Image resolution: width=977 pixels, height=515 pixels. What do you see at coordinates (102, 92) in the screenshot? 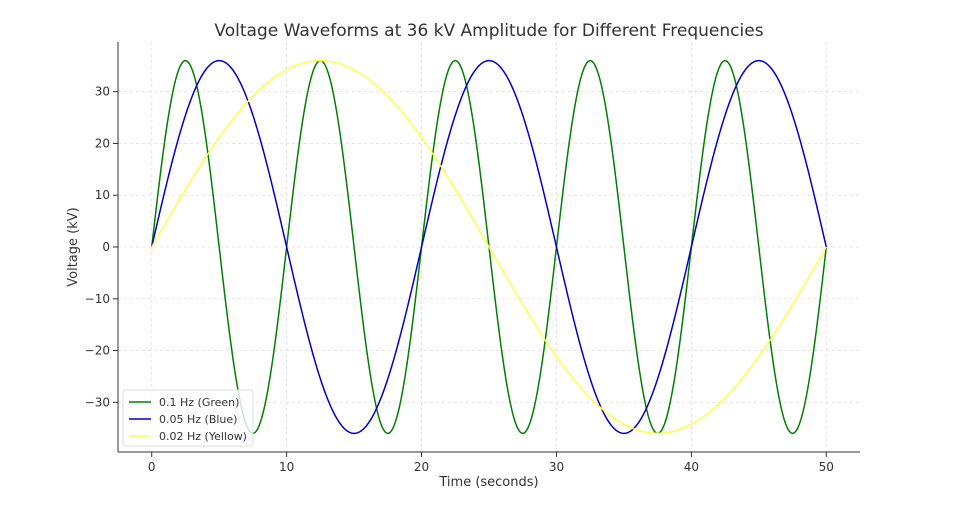
I see `y-tick-label: 30` at bounding box center [102, 92].